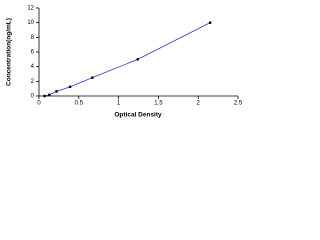 This screenshot has height=240, width=320. I want to click on x-tick-label: 2, so click(199, 104).